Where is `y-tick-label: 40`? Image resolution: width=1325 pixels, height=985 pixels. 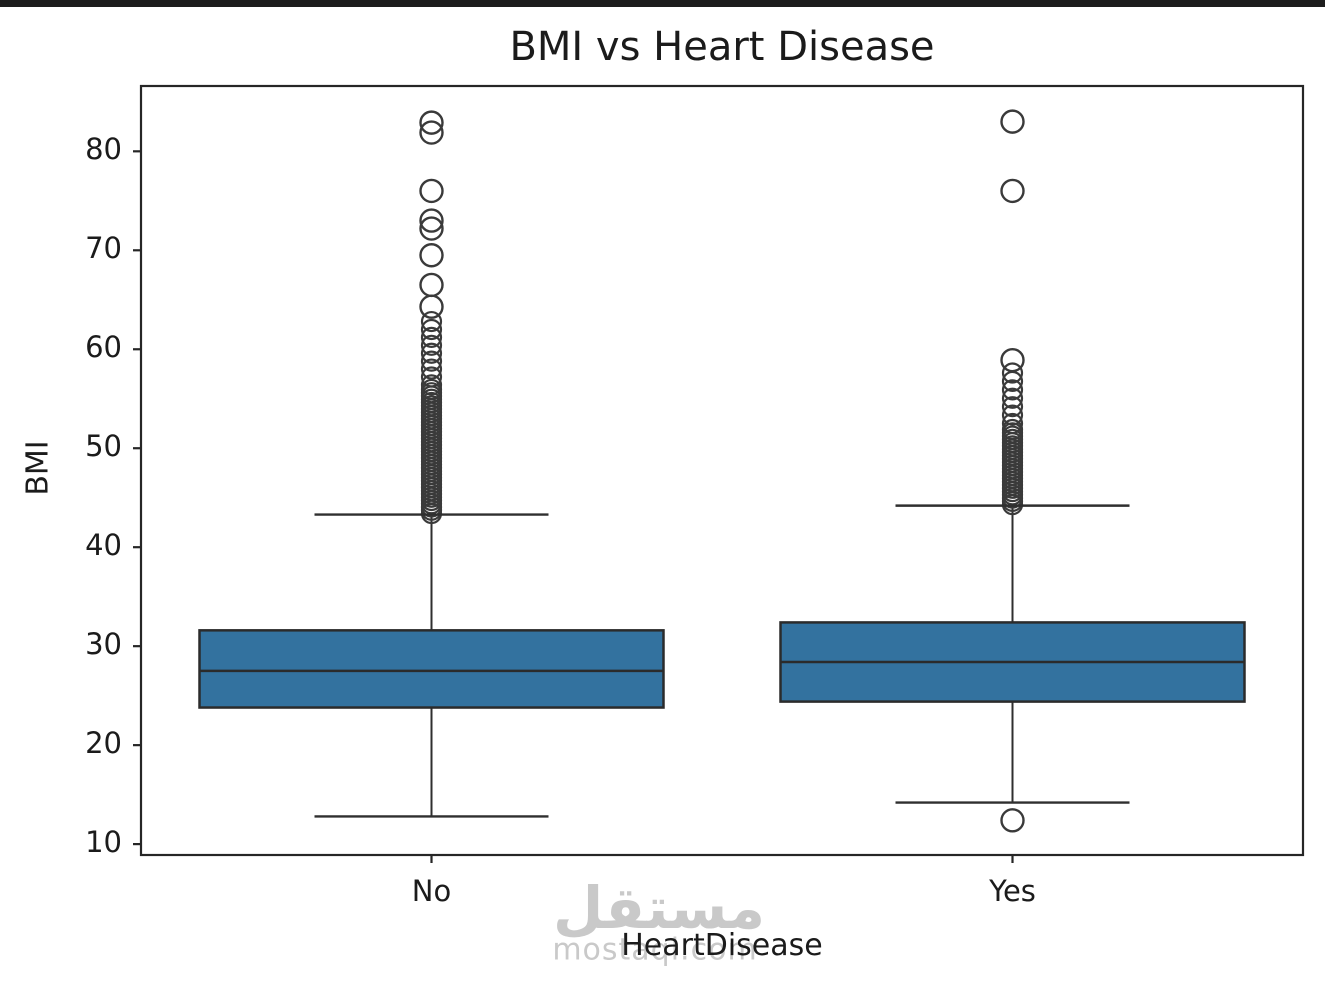
y-tick-label: 40 is located at coordinates (103, 545).